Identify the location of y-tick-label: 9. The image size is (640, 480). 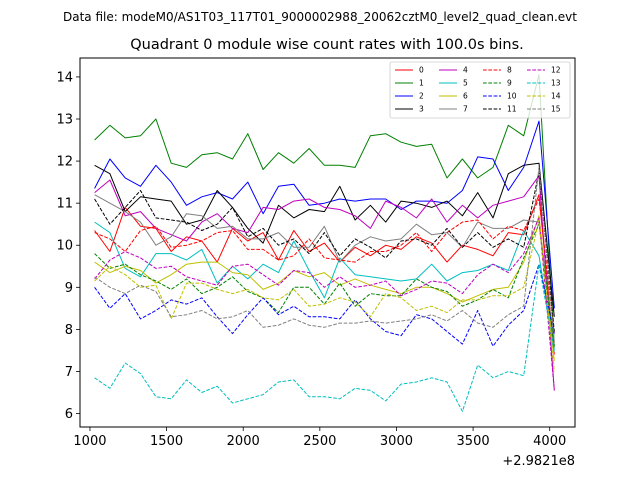
(69, 288).